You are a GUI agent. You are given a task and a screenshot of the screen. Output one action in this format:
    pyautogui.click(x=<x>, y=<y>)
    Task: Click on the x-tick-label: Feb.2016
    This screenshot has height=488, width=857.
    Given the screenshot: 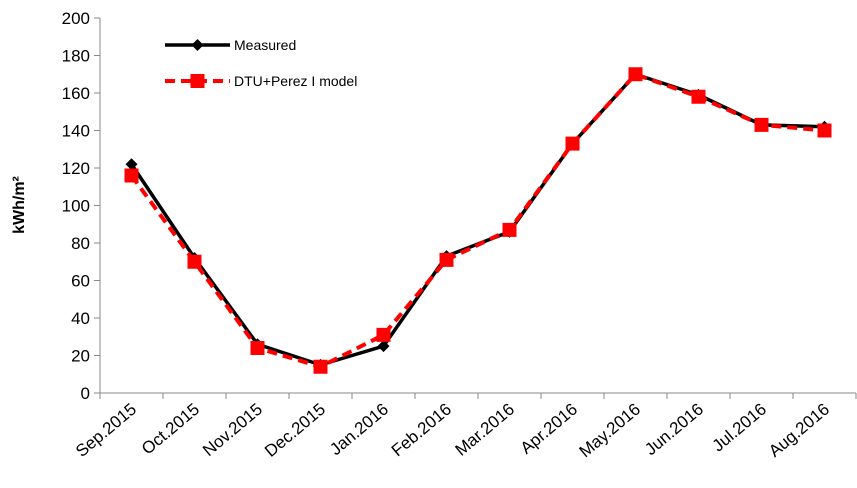 What is the action you would take?
    pyautogui.click(x=421, y=430)
    